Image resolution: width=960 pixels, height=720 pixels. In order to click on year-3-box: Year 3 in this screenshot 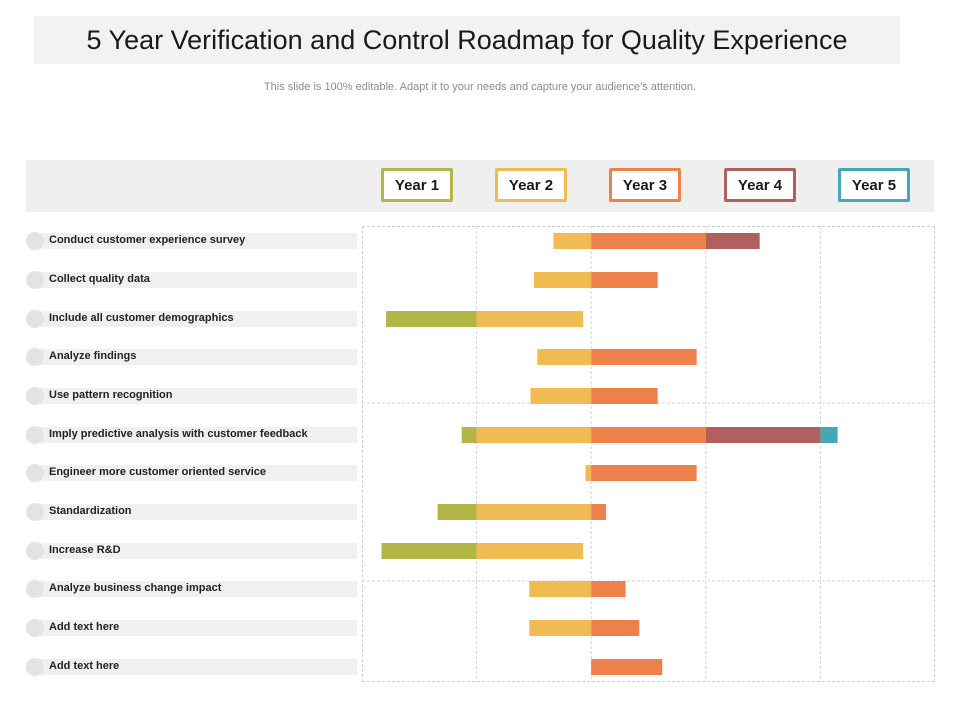, I will do `click(645, 185)`.